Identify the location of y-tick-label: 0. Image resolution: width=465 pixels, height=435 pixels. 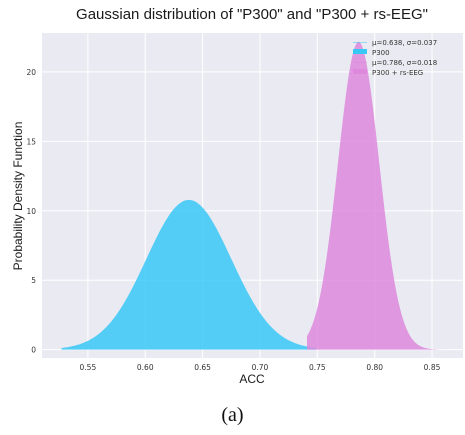
(33, 350).